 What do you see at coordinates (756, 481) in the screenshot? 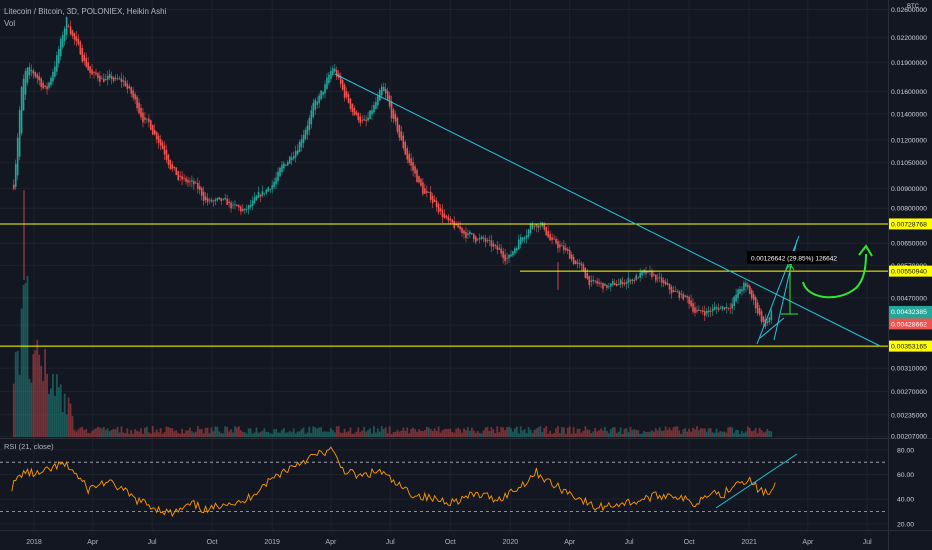
I see `rsi-trendline` at bounding box center [756, 481].